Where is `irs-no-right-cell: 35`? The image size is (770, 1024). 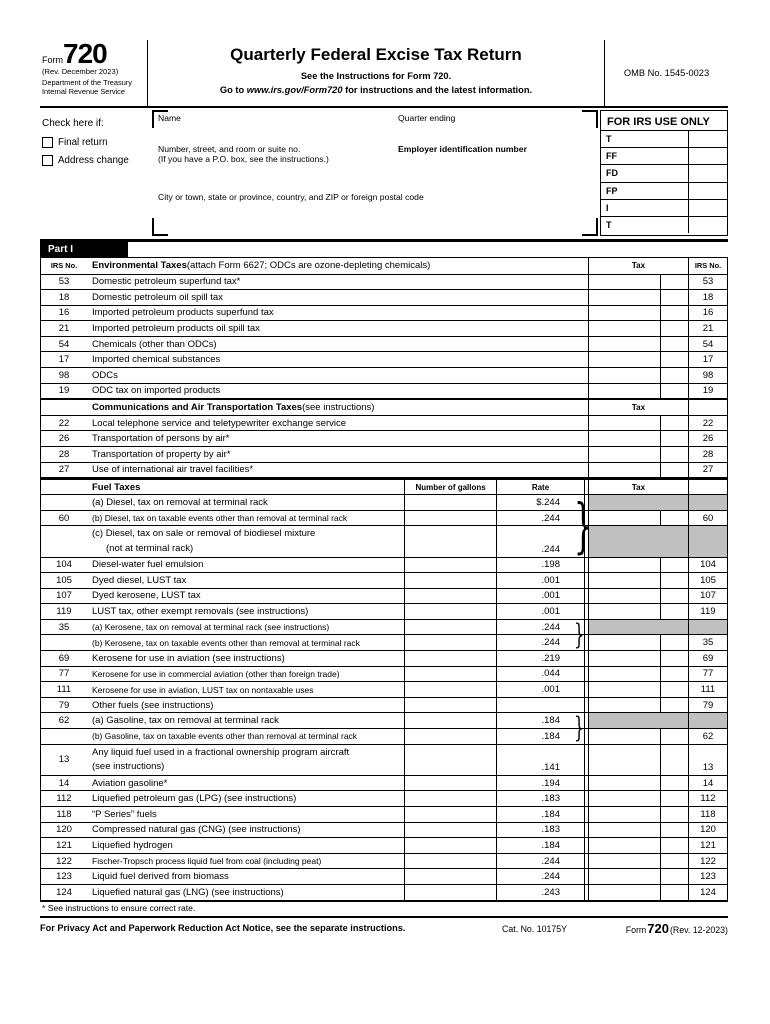
irs-no-right-cell: 35 is located at coordinates (707, 643).